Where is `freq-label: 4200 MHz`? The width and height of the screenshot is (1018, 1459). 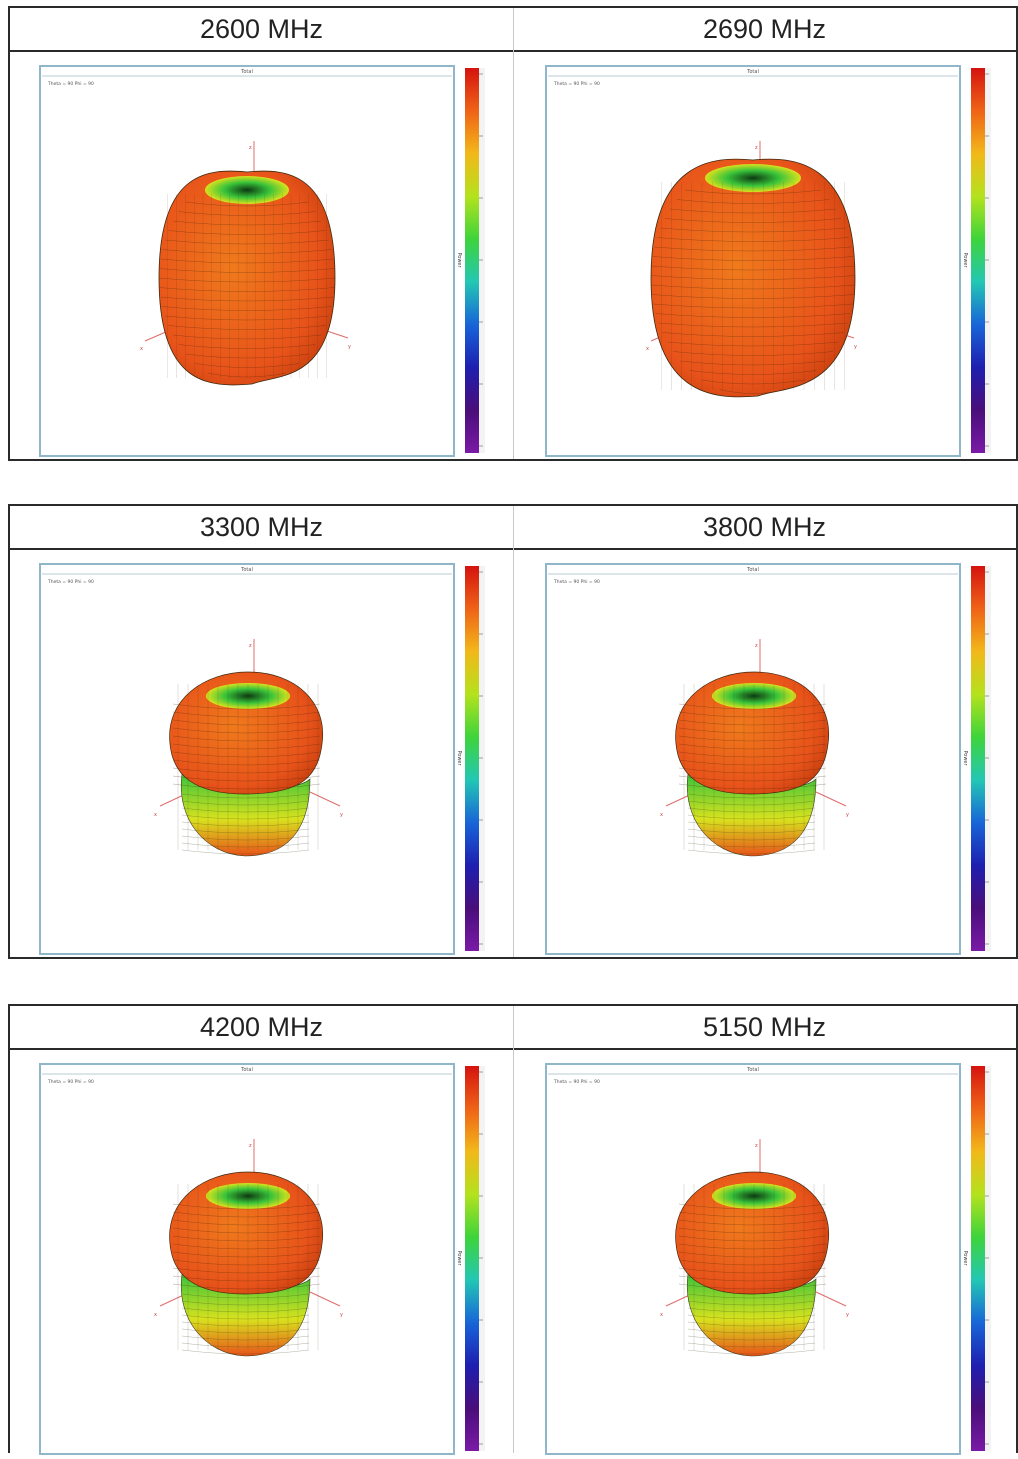
freq-label: 4200 MHz is located at coordinates (261, 1027).